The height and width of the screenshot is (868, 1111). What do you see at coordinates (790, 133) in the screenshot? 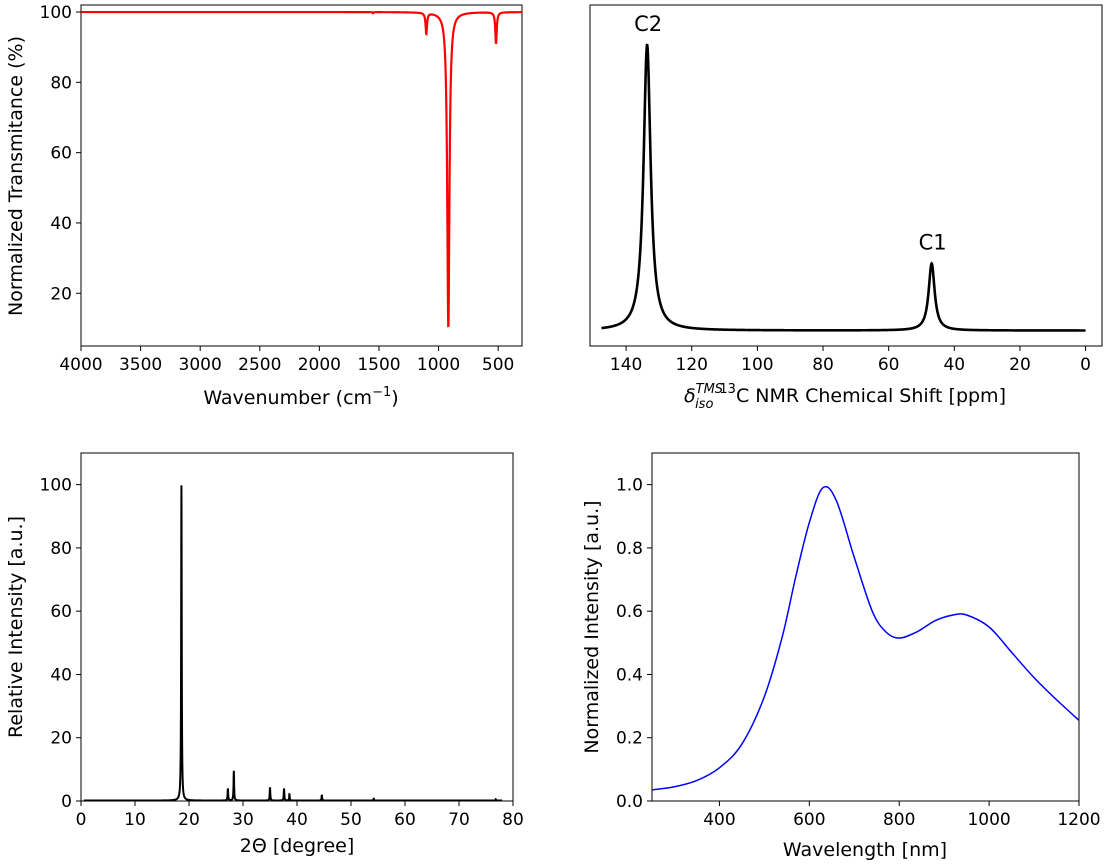
I see `nmr-peak-labels: C2 C1` at bounding box center [790, 133].